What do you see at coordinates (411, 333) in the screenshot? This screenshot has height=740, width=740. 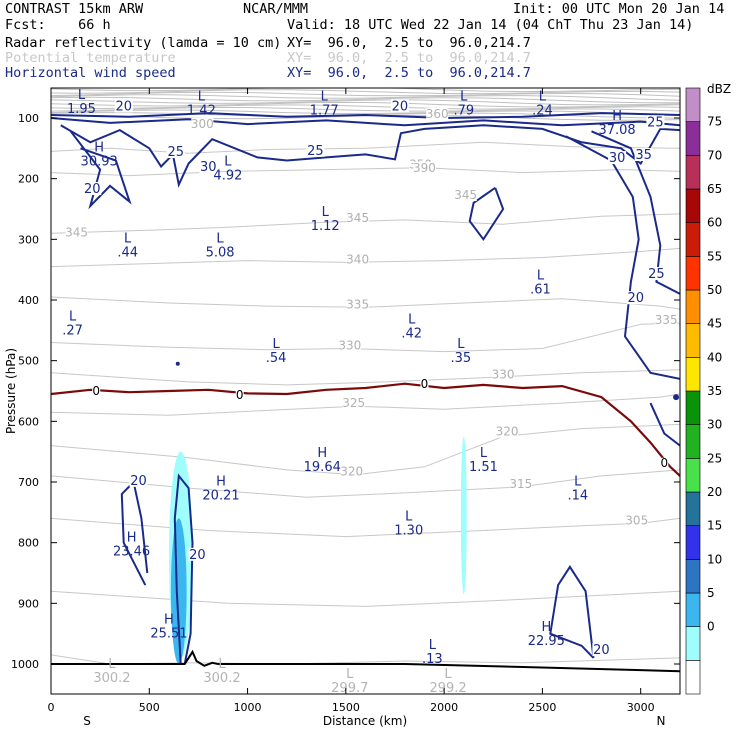 I see `extremum-value: .42` at bounding box center [411, 333].